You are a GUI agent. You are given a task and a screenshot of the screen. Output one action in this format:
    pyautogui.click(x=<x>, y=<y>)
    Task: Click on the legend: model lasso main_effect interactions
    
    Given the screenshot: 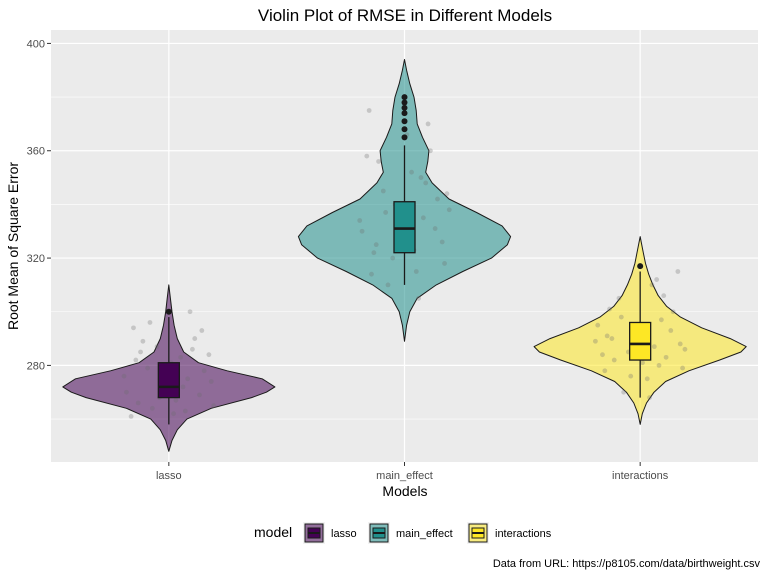 What is the action you would take?
    pyautogui.click(x=403, y=533)
    